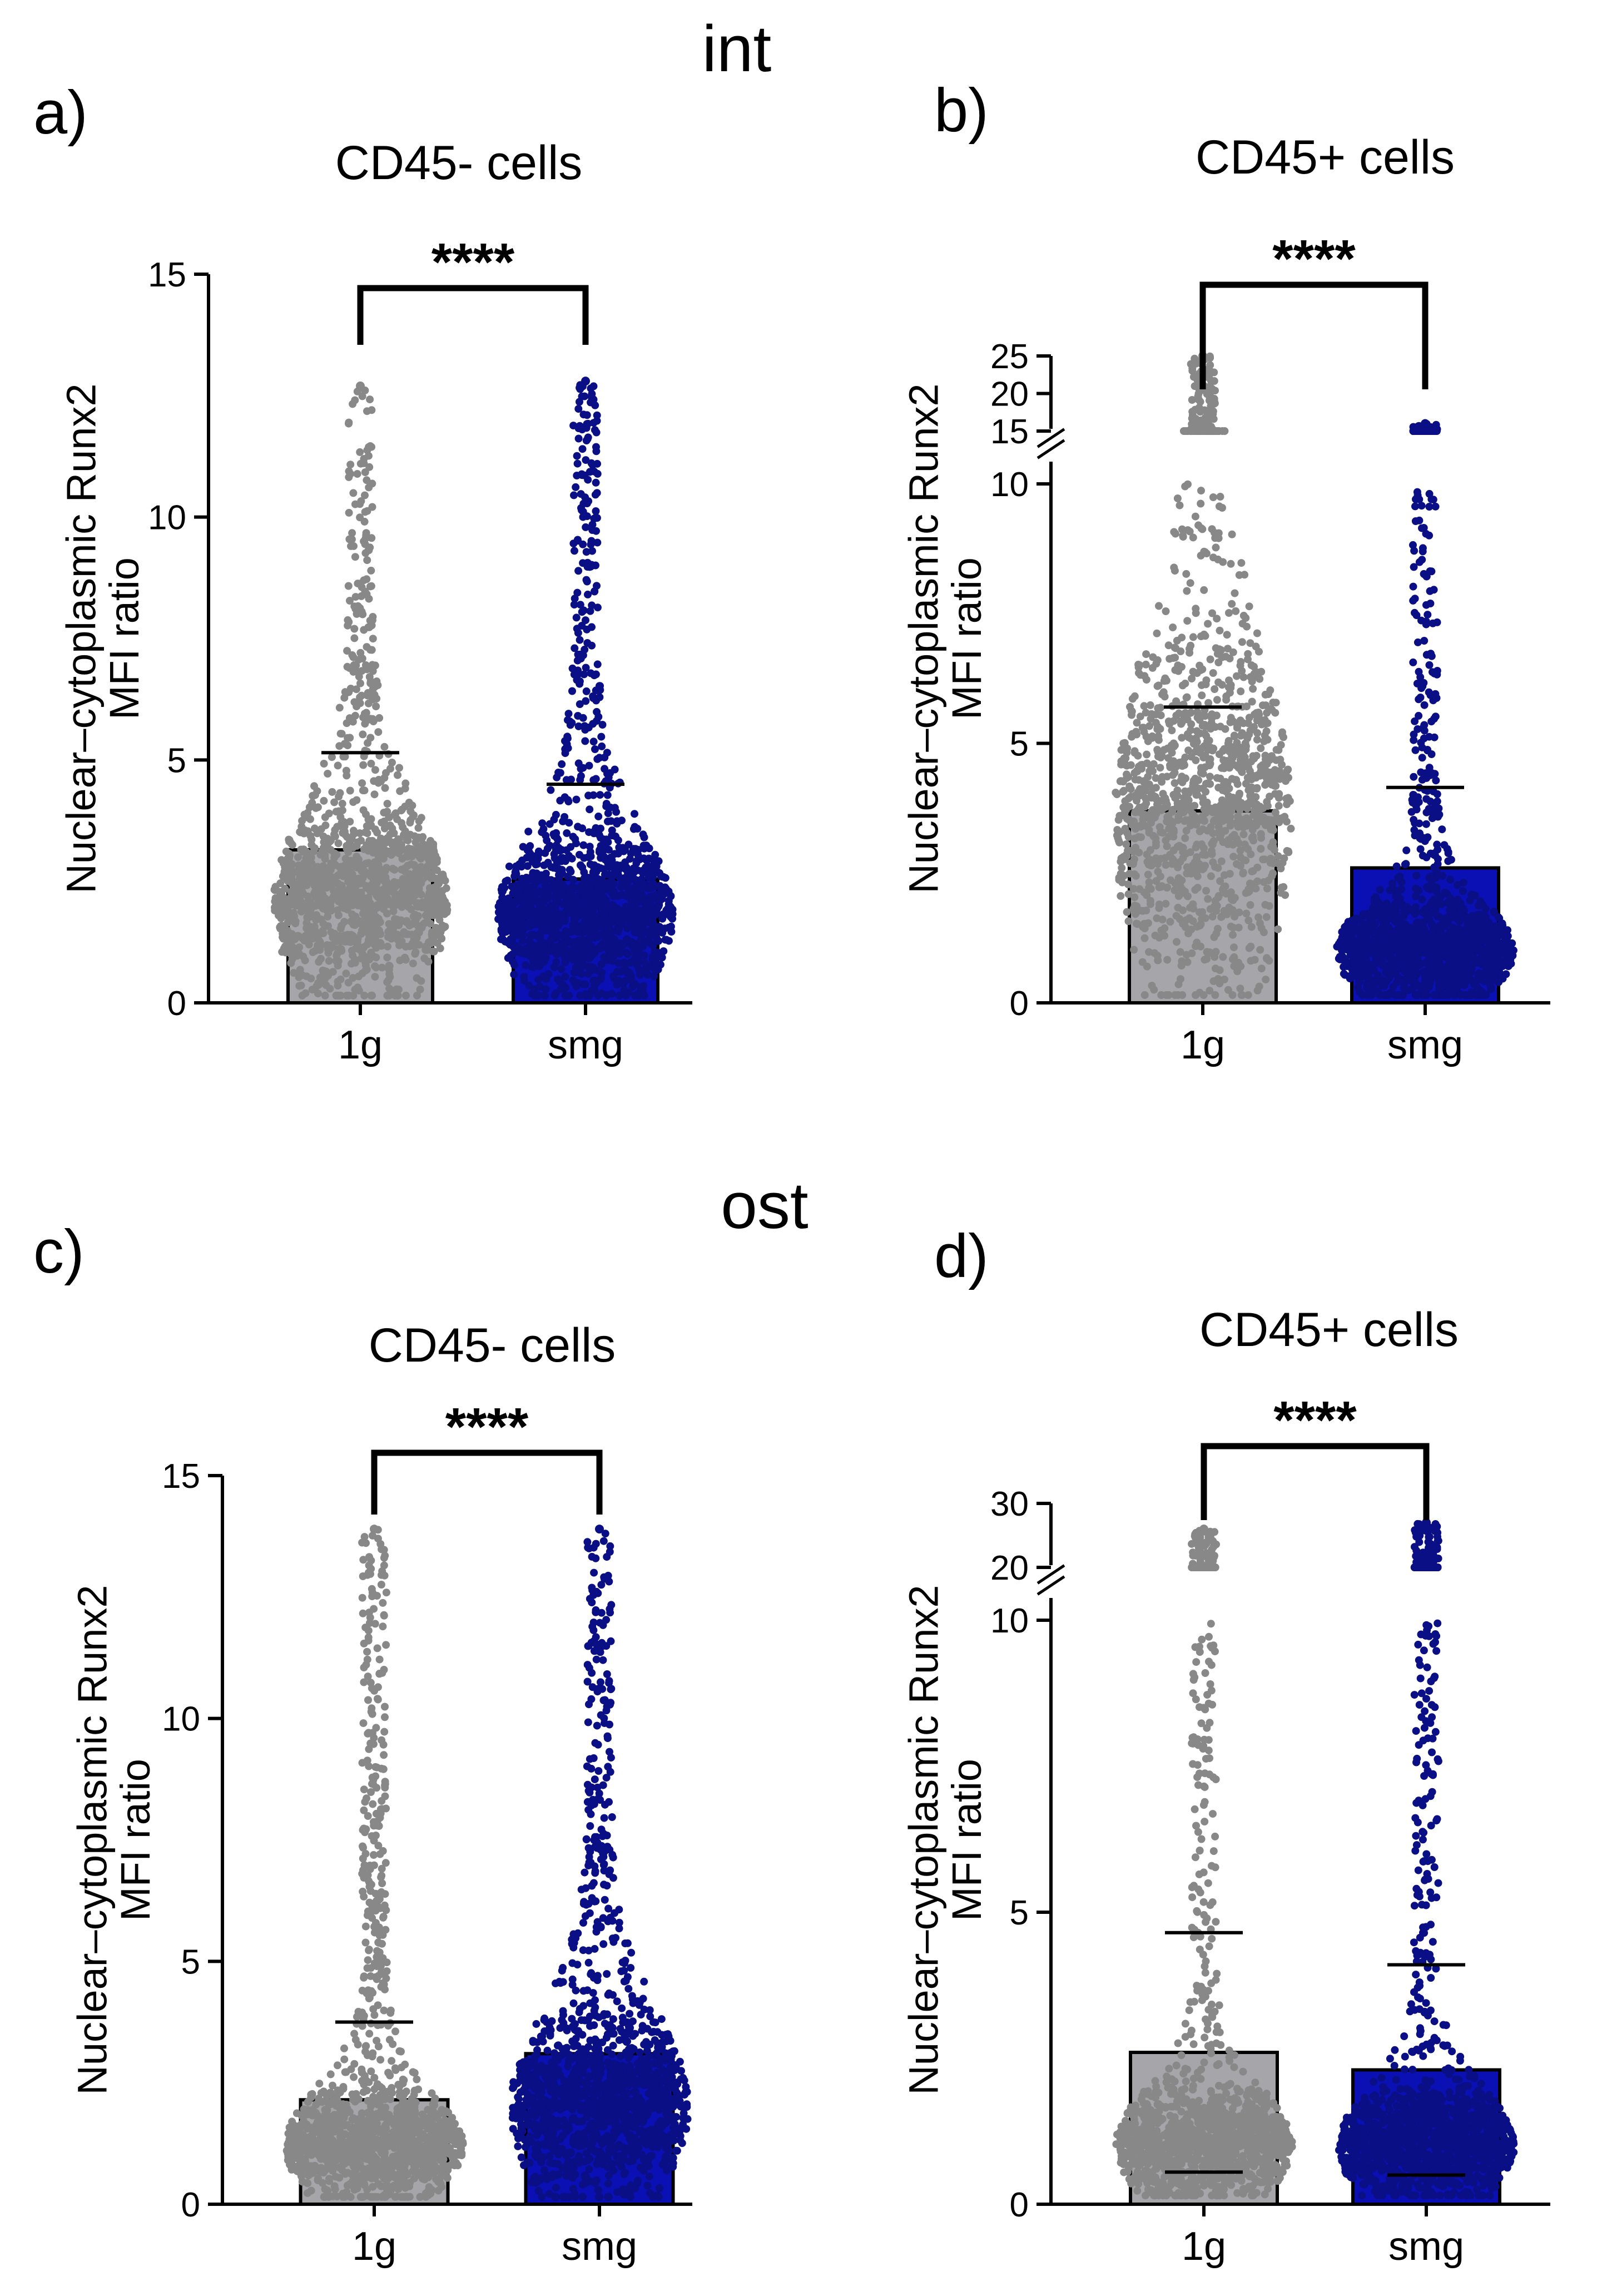  What do you see at coordinates (176, 1003) in the screenshot?
I see `y-tick-label-a: 0` at bounding box center [176, 1003].